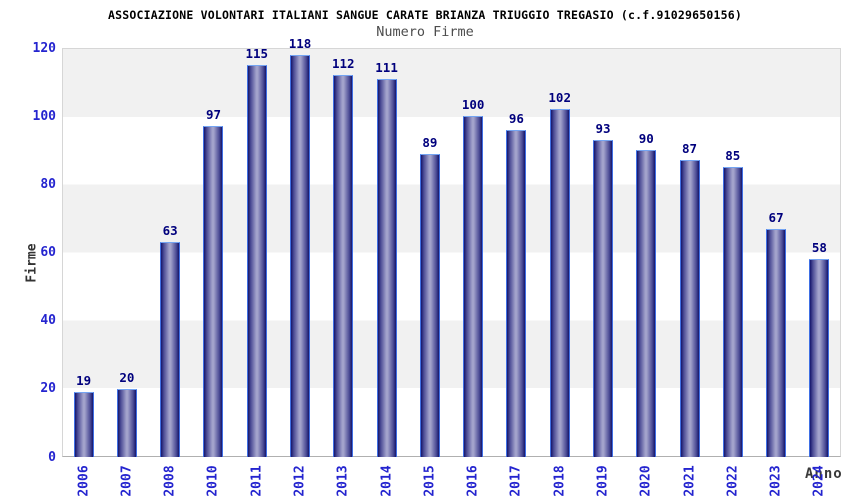 This screenshot has height=500, width=850. Describe the element at coordinates (170, 230) in the screenshot. I see `bar-value-label: 63` at that location.